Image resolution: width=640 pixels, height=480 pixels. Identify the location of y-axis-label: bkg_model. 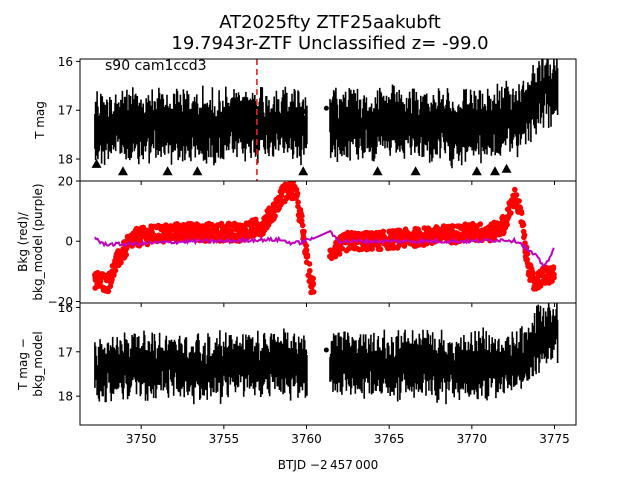
(38, 364).